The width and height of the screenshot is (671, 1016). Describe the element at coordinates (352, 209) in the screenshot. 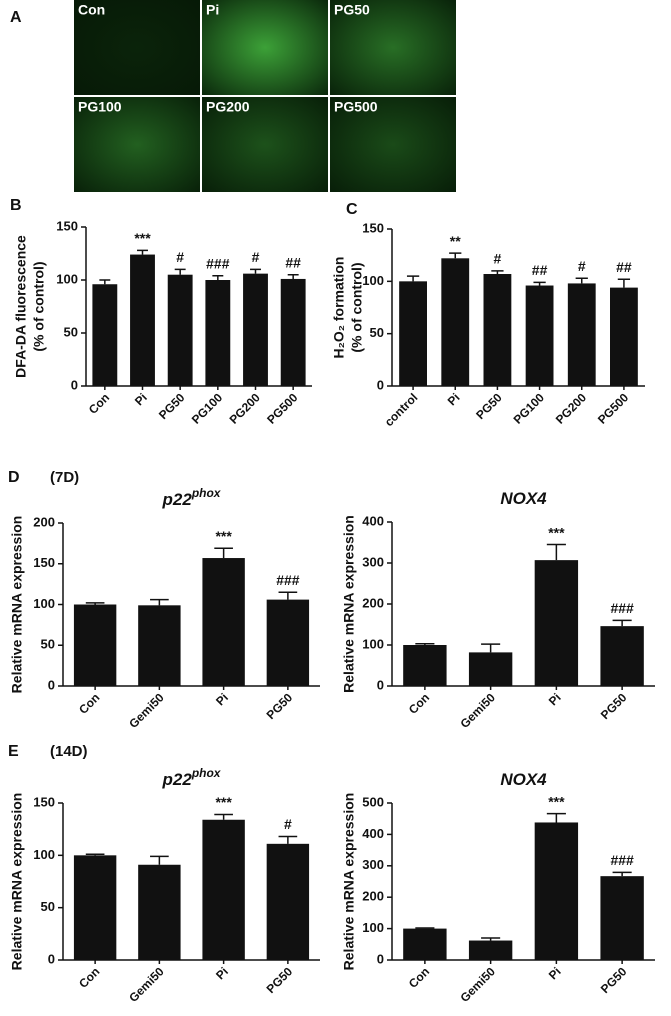

I see `panel-letter: C` at that location.